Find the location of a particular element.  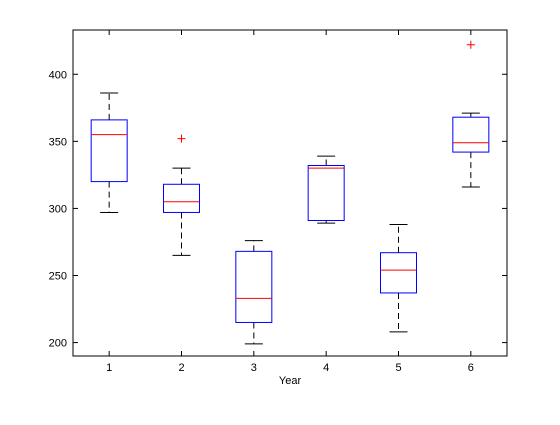

y-tick-label: 300 is located at coordinates (58, 209).